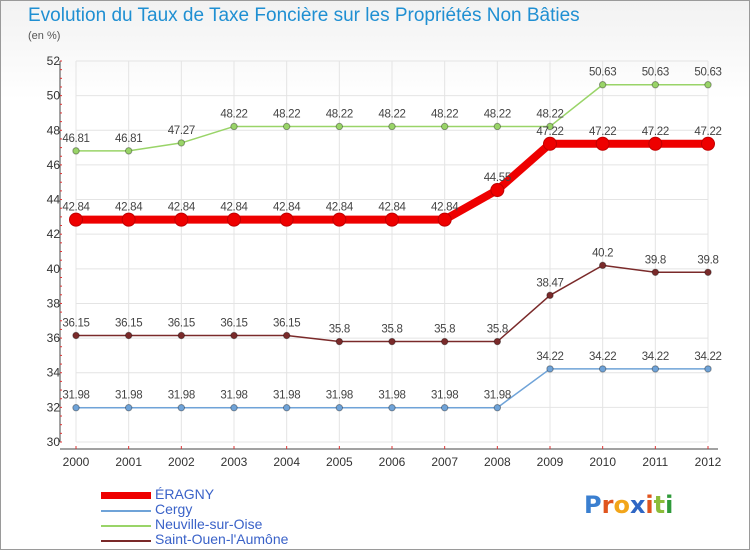  I want to click on y-tick-label: 44, so click(54, 200).